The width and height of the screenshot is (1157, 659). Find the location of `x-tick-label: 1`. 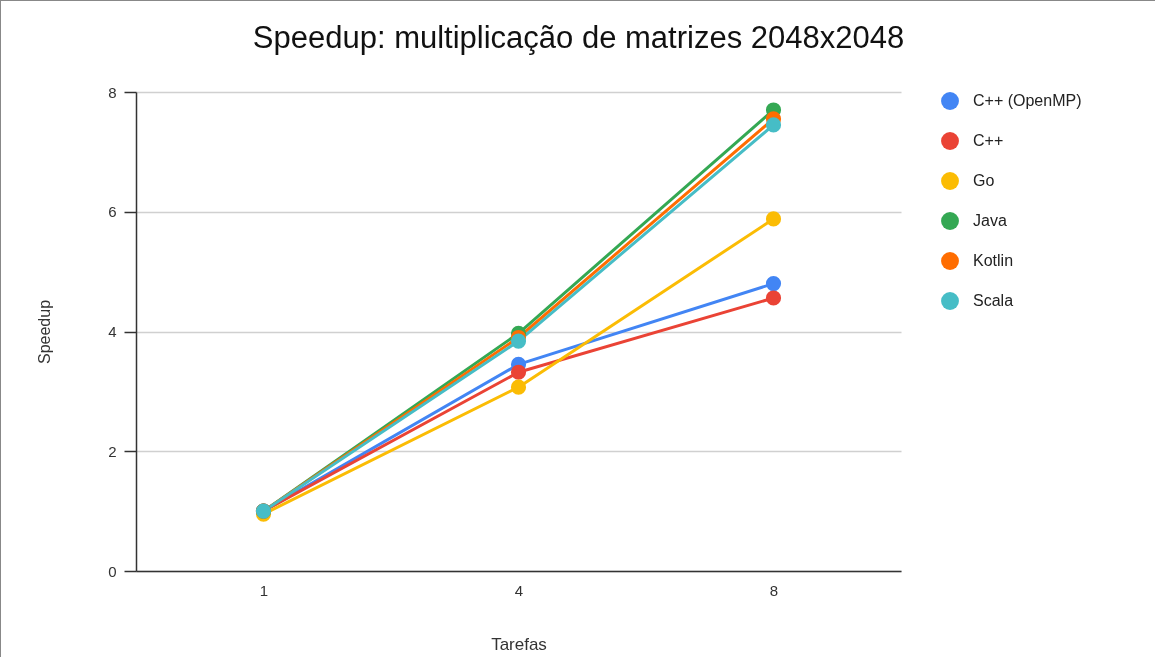

x-tick-label: 1 is located at coordinates (264, 590).